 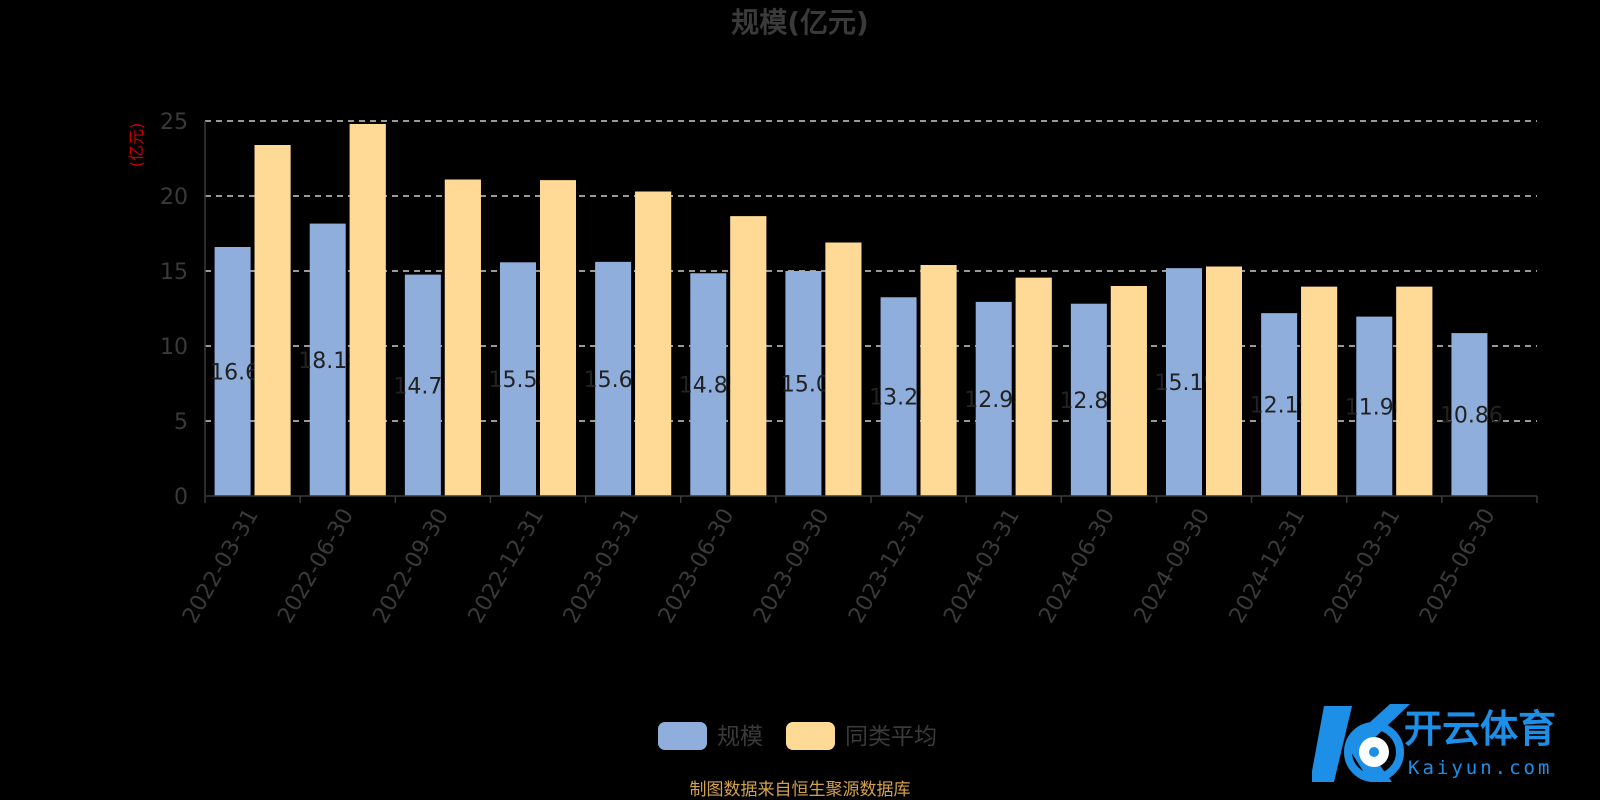 What do you see at coordinates (174, 122) in the screenshot?
I see `y-tick-label: 25` at bounding box center [174, 122].